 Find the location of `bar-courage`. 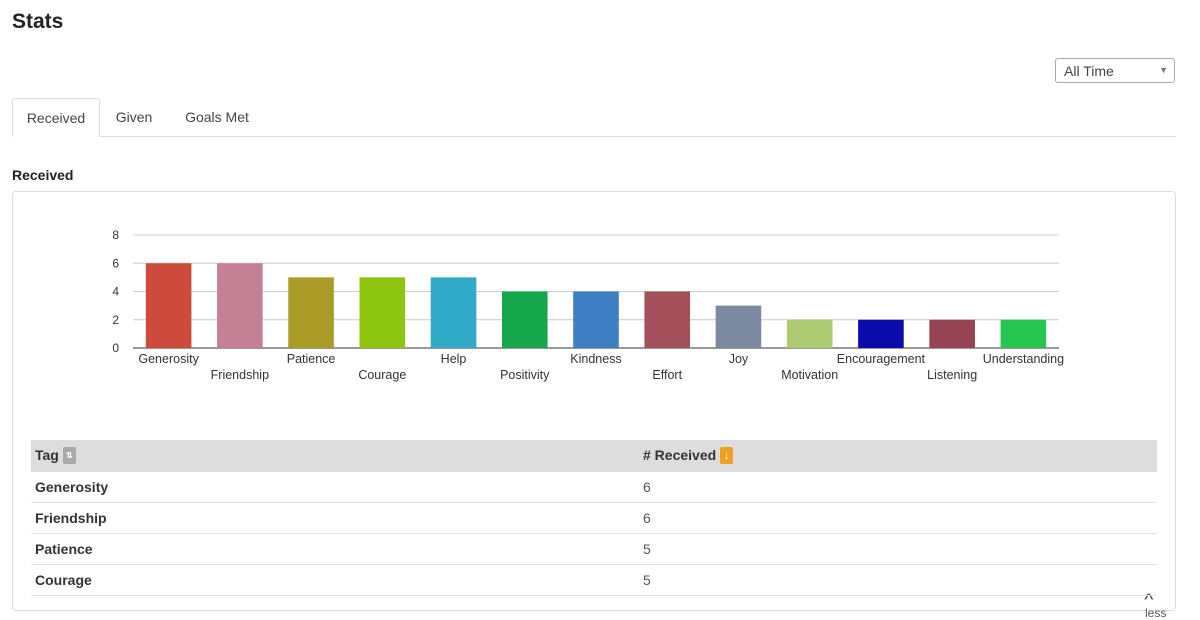

bar-courage is located at coordinates (382, 312).